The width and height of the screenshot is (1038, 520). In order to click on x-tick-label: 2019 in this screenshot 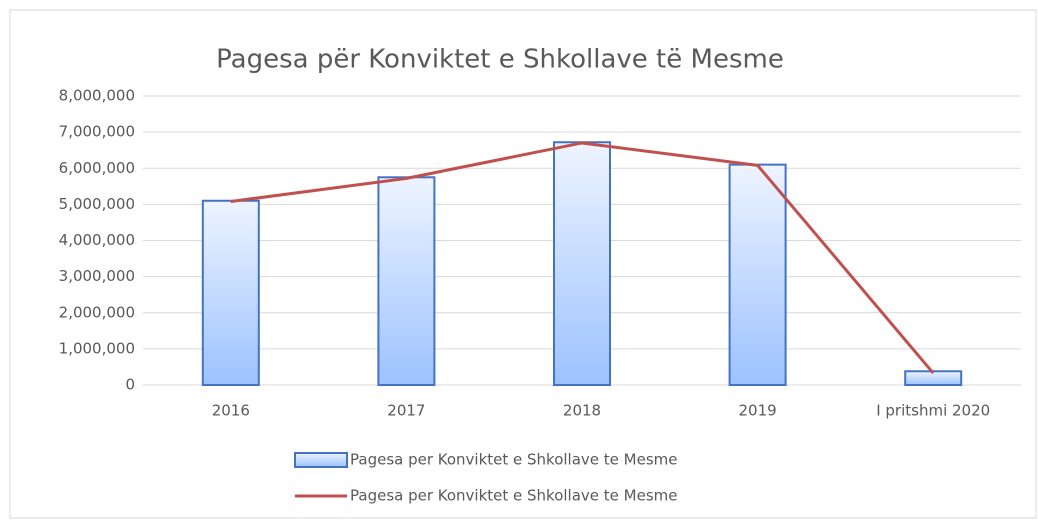, I will do `click(758, 411)`.